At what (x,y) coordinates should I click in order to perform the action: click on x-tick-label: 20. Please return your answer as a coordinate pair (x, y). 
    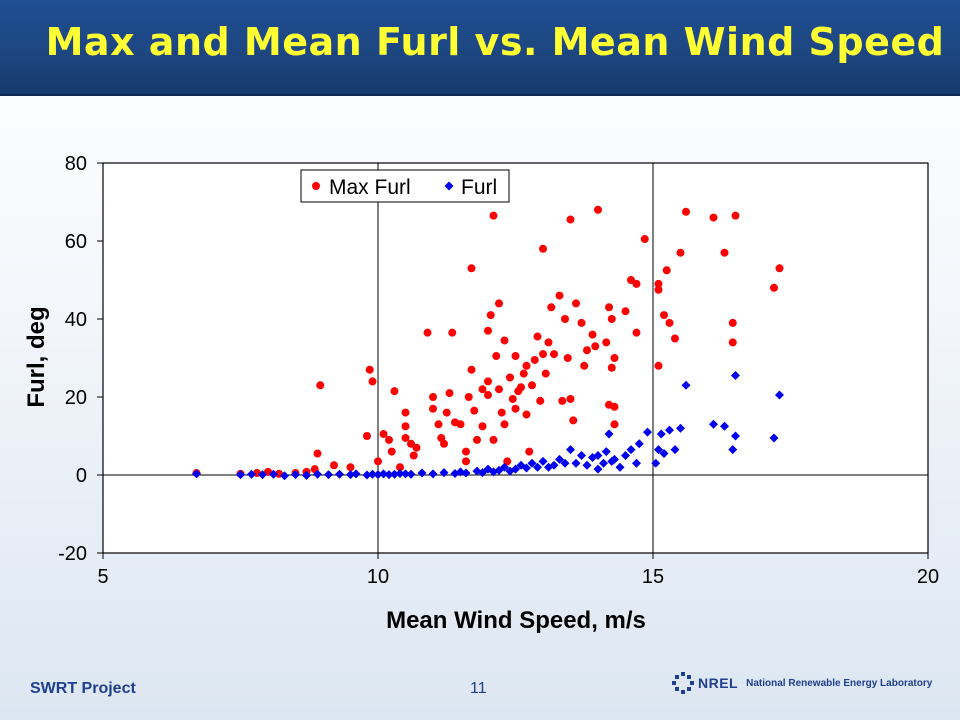
    Looking at the image, I should click on (928, 577).